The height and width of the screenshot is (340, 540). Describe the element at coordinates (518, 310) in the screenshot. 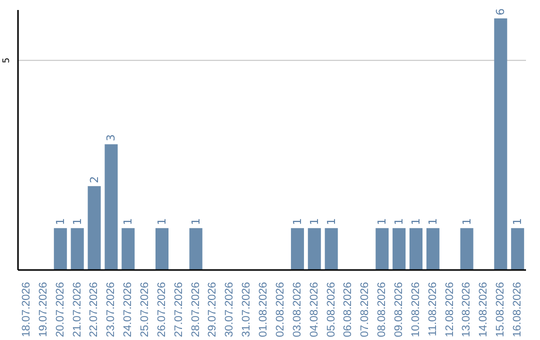

I see `x-tick-label: 16.08.2026` at that location.